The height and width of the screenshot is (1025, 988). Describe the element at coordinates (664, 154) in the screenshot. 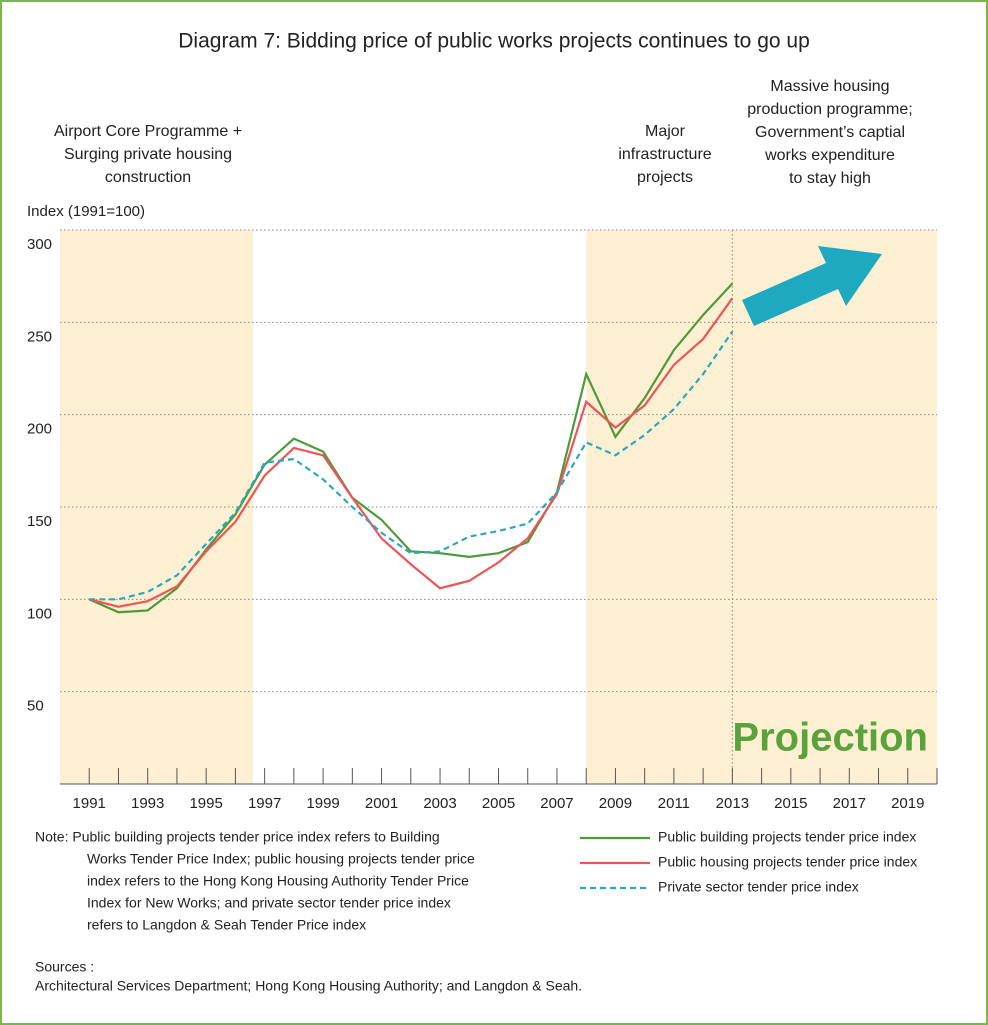

I see `annotation: infrastructure` at that location.